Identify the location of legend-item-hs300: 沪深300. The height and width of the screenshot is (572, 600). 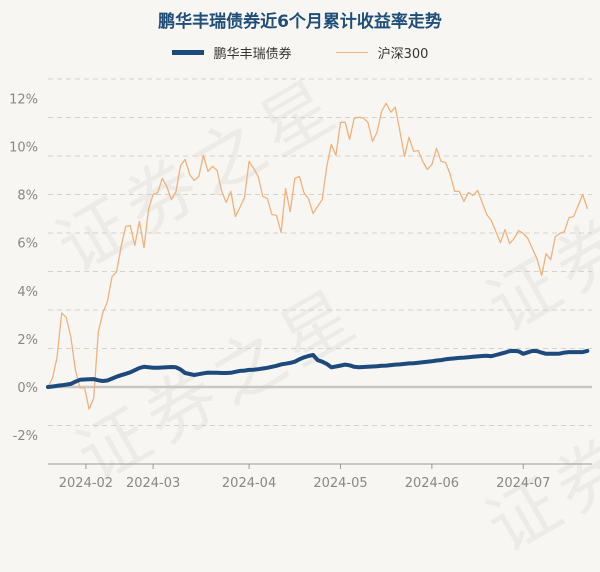
(382, 52).